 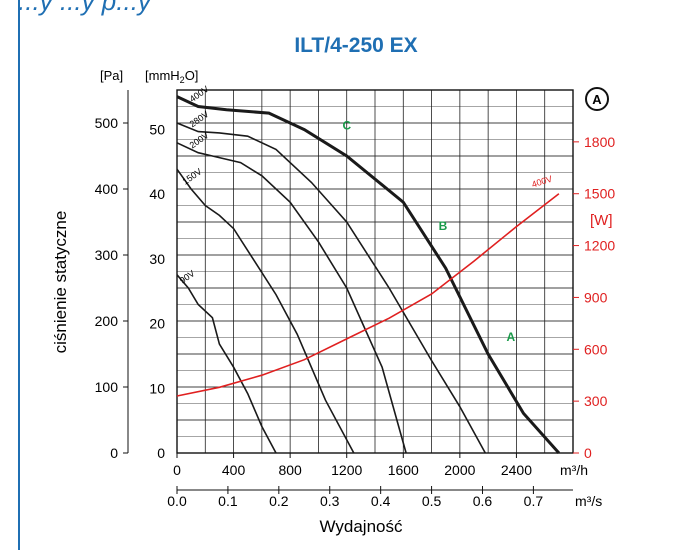 What do you see at coordinates (483, 501) in the screenshot?
I see `tick-label-m3s: 0.6` at bounding box center [483, 501].